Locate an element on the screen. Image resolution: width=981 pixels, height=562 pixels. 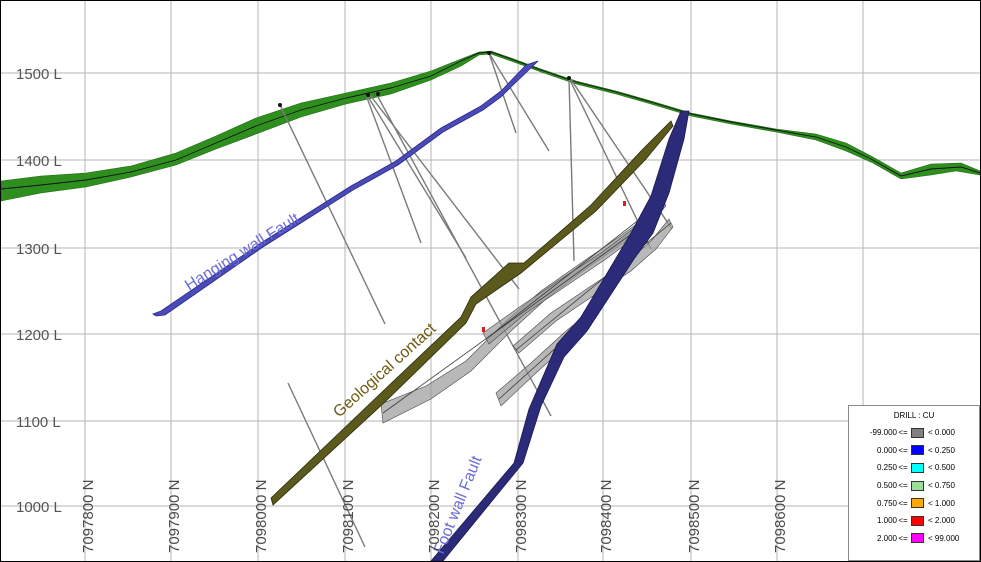
legend-item: 0.250 <= < 0.500 is located at coordinates (914, 468).